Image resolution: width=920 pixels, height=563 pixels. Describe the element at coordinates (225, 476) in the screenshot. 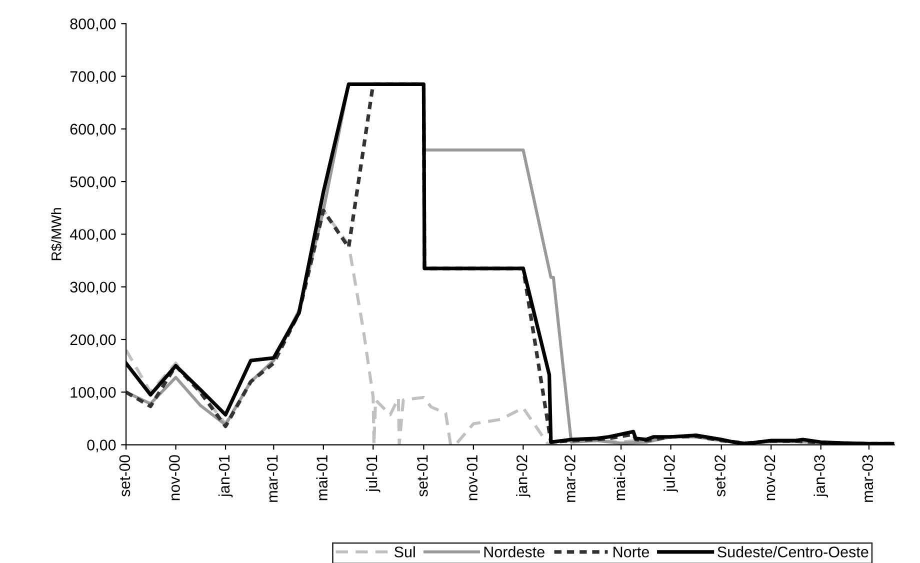

I see `x-tick-label: jan-01` at that location.